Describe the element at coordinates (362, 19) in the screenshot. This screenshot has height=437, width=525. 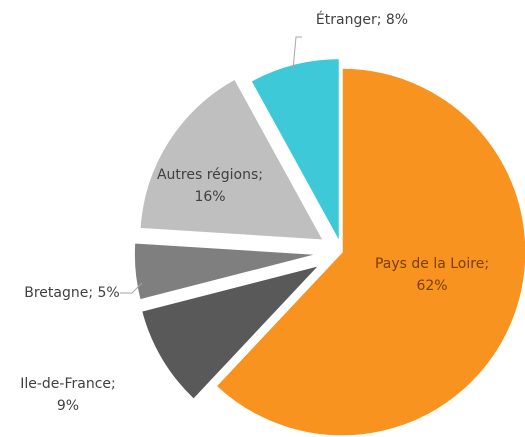
I see `data-label: Étranger; 8%` at that location.